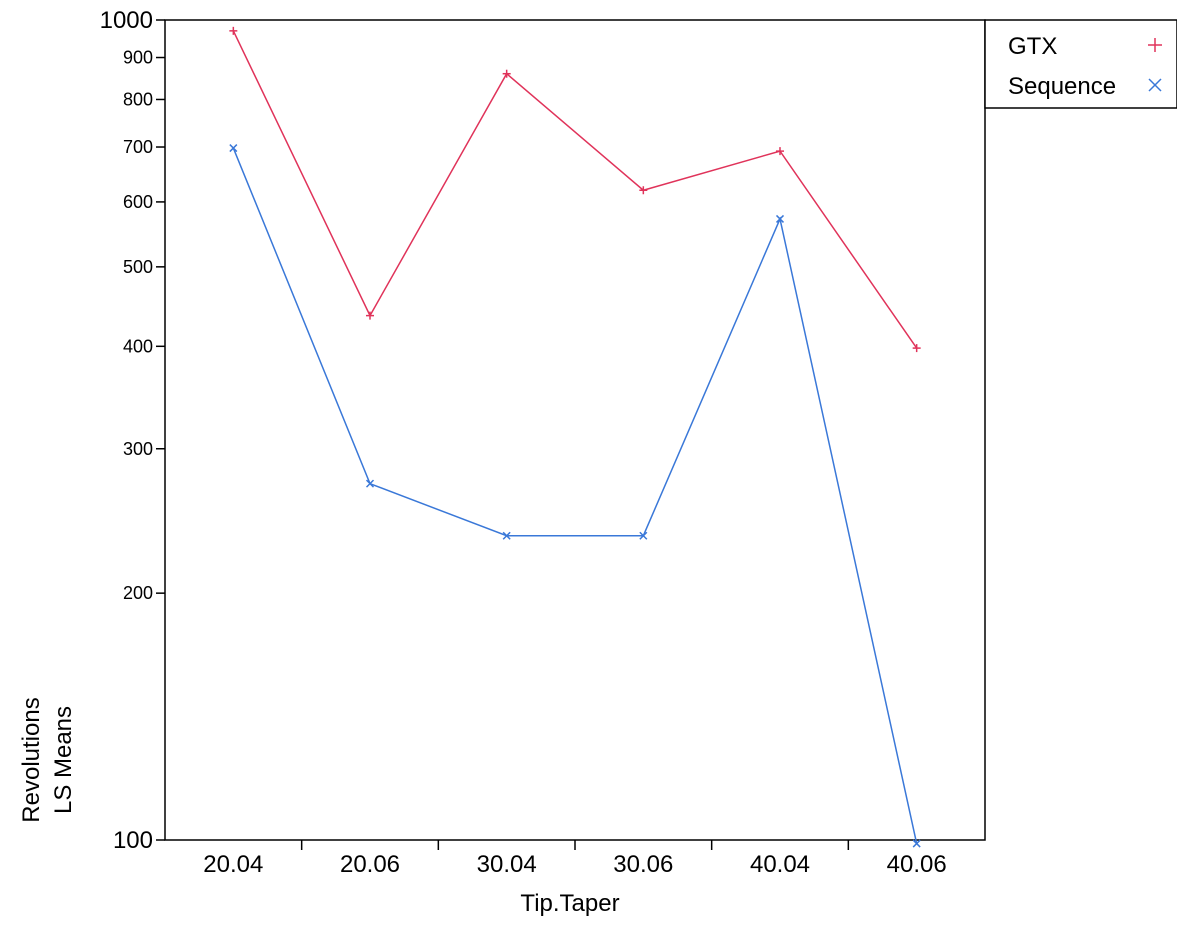  Describe the element at coordinates (1155, 85) in the screenshot. I see `legend-marker-sequence` at that location.